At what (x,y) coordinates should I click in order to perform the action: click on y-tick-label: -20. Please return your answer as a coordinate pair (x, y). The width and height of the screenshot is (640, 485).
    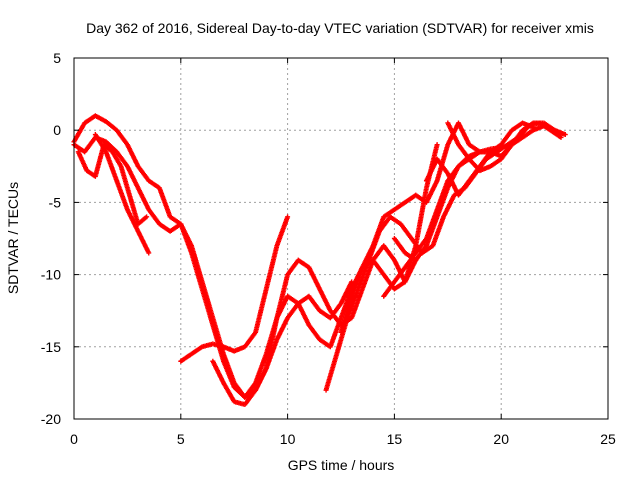
    Looking at the image, I should click on (51, 419).